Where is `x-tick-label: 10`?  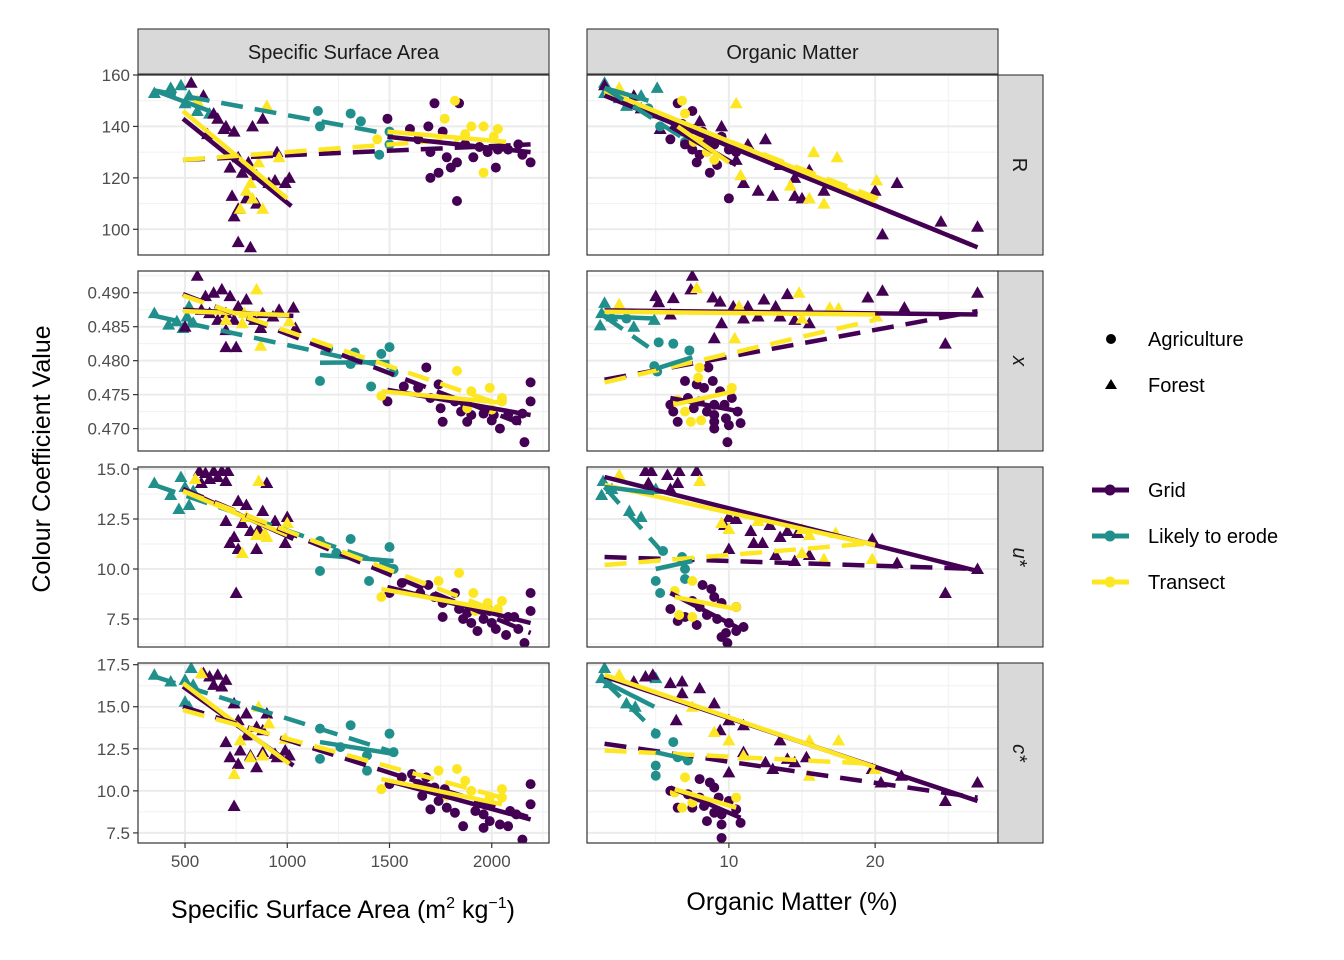
x-tick-label: 10 is located at coordinates (728, 861).